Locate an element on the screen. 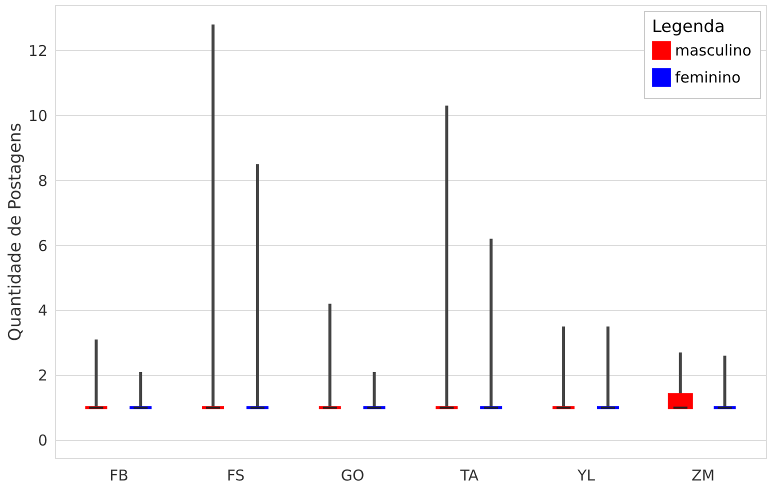 The image size is (771, 488). x-tick-label: TA is located at coordinates (469, 475).